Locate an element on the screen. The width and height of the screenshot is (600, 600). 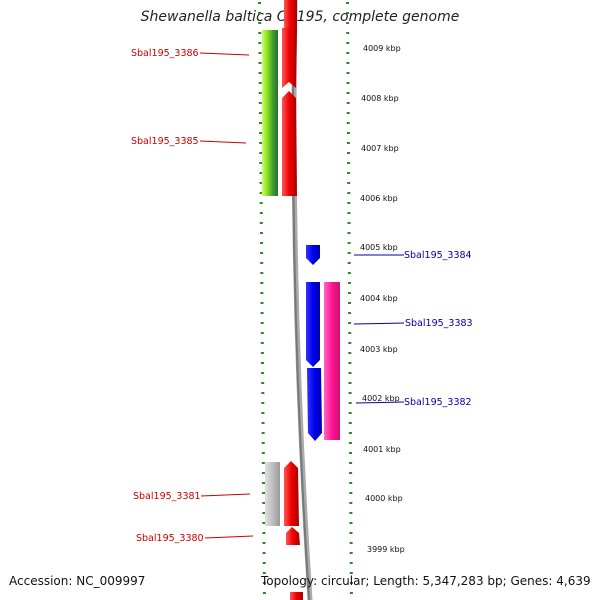
gene-label-3384: Sbal195_3384 is located at coordinates (438, 255).